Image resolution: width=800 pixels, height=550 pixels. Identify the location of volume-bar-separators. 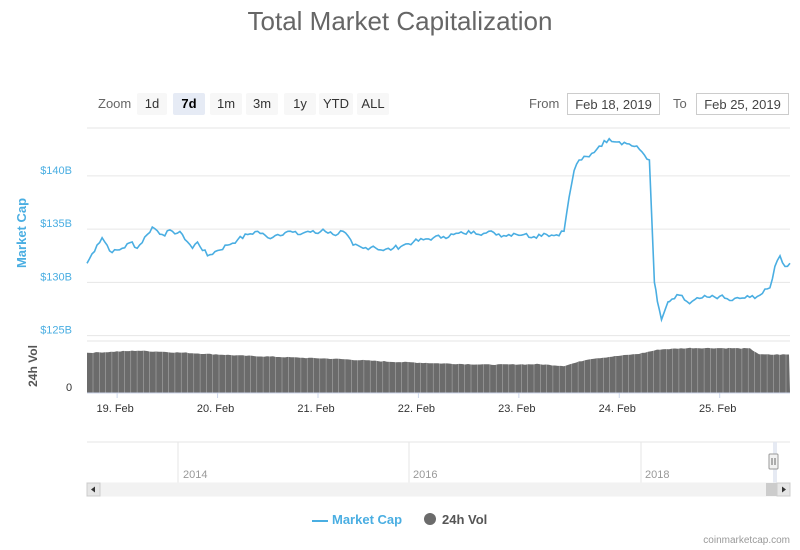
(439, 369).